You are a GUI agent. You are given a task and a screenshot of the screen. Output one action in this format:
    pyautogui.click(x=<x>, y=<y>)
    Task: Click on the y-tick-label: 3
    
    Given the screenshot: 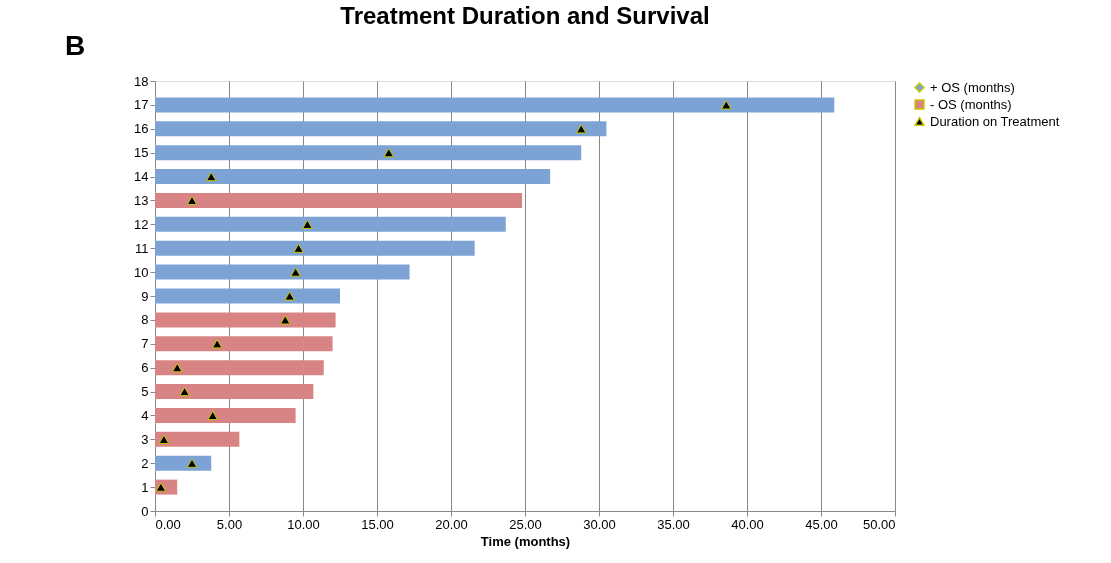 What is the action you would take?
    pyautogui.click(x=145, y=439)
    